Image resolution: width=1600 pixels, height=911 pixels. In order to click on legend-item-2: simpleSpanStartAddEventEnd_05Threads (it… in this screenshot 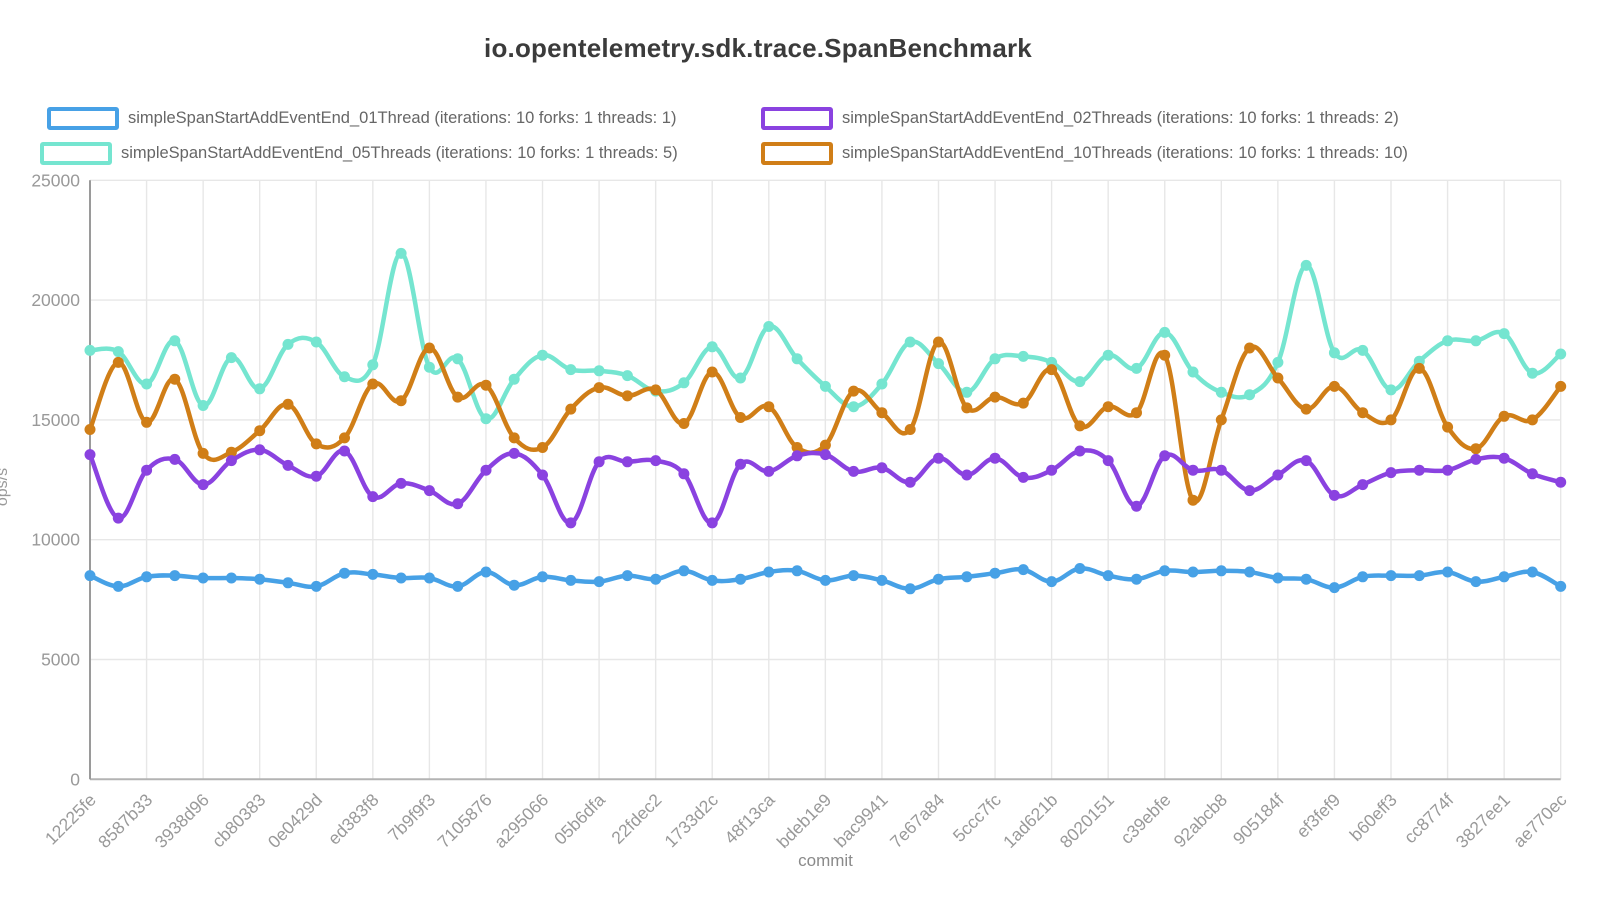, I will do `click(359, 153)`.